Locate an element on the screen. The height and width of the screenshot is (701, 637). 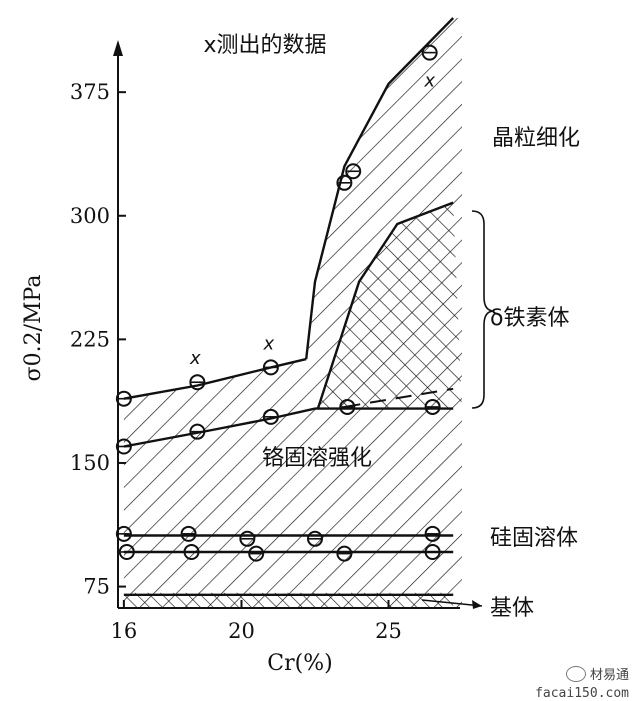
delta-dashed-line is located at coordinates (399, 397).